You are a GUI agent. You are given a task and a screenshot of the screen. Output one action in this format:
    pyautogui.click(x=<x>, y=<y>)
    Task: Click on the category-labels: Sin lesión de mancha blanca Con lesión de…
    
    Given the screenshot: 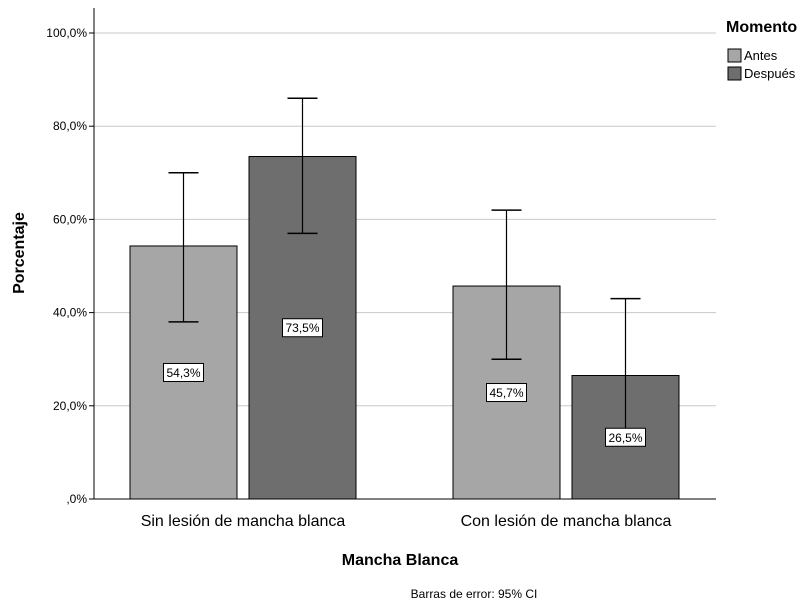 What is the action you would take?
    pyautogui.click(x=406, y=521)
    